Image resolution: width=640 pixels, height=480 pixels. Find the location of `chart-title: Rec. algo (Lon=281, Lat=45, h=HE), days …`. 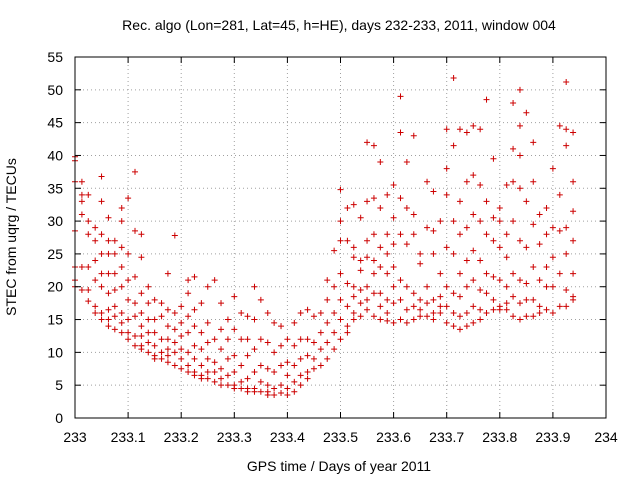

chart-title: Rec. algo (Lon=281, Lat=45, h=HE), days … is located at coordinates (339, 25).